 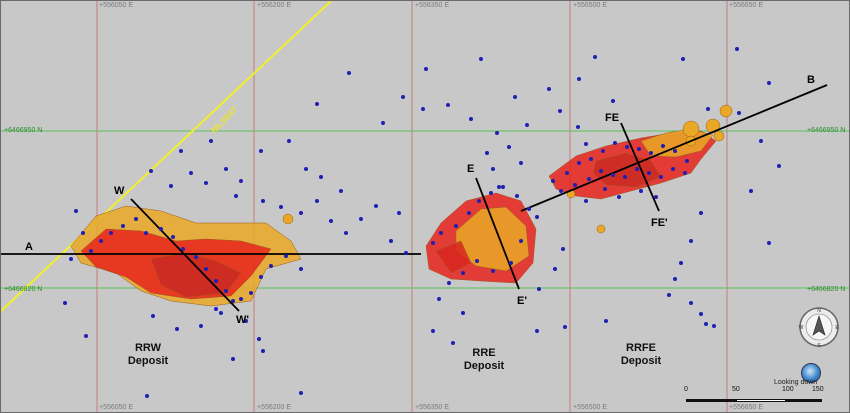 I want to click on compass-icon: N S E W, so click(x=819, y=327).